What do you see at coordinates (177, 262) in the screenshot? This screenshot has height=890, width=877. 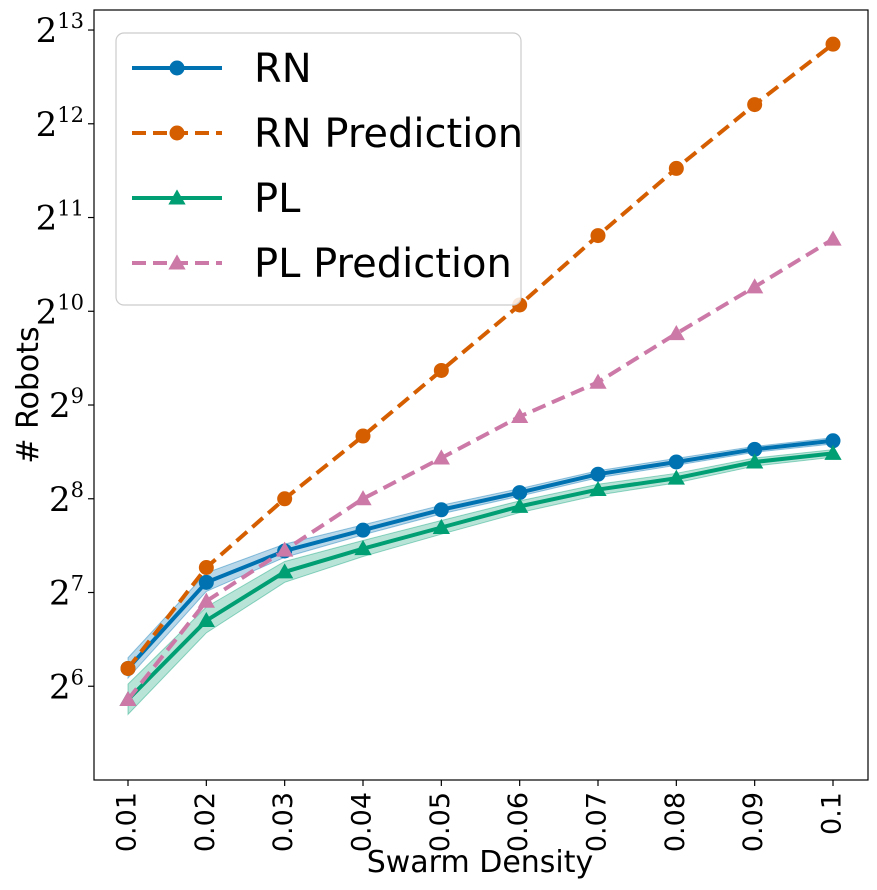 I see `legend-marker-pl-prediction` at bounding box center [177, 262].